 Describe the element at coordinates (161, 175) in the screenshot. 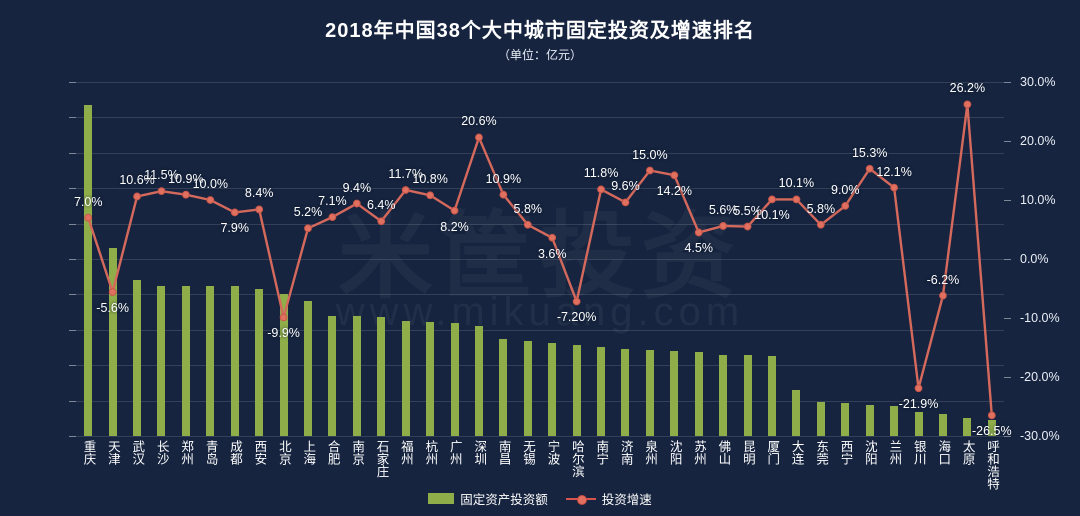

I see `line-value-label: 11.5%` at that location.